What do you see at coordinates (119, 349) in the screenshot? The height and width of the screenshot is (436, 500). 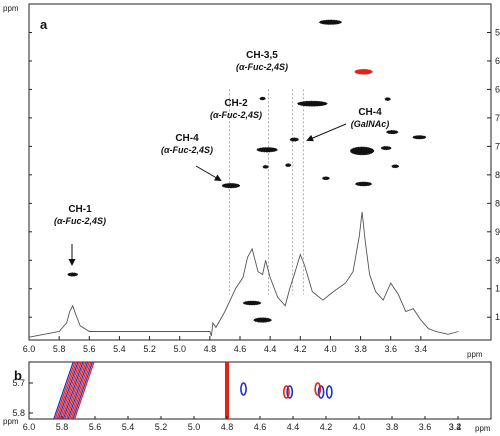 I see `x-tick-label-a: 5.4` at bounding box center [119, 349].